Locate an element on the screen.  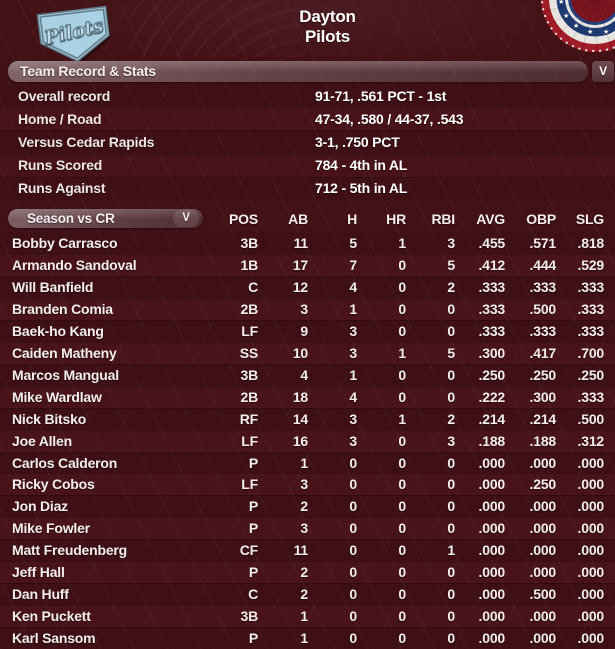
column-header-rbi: RBI is located at coordinates (443, 218).